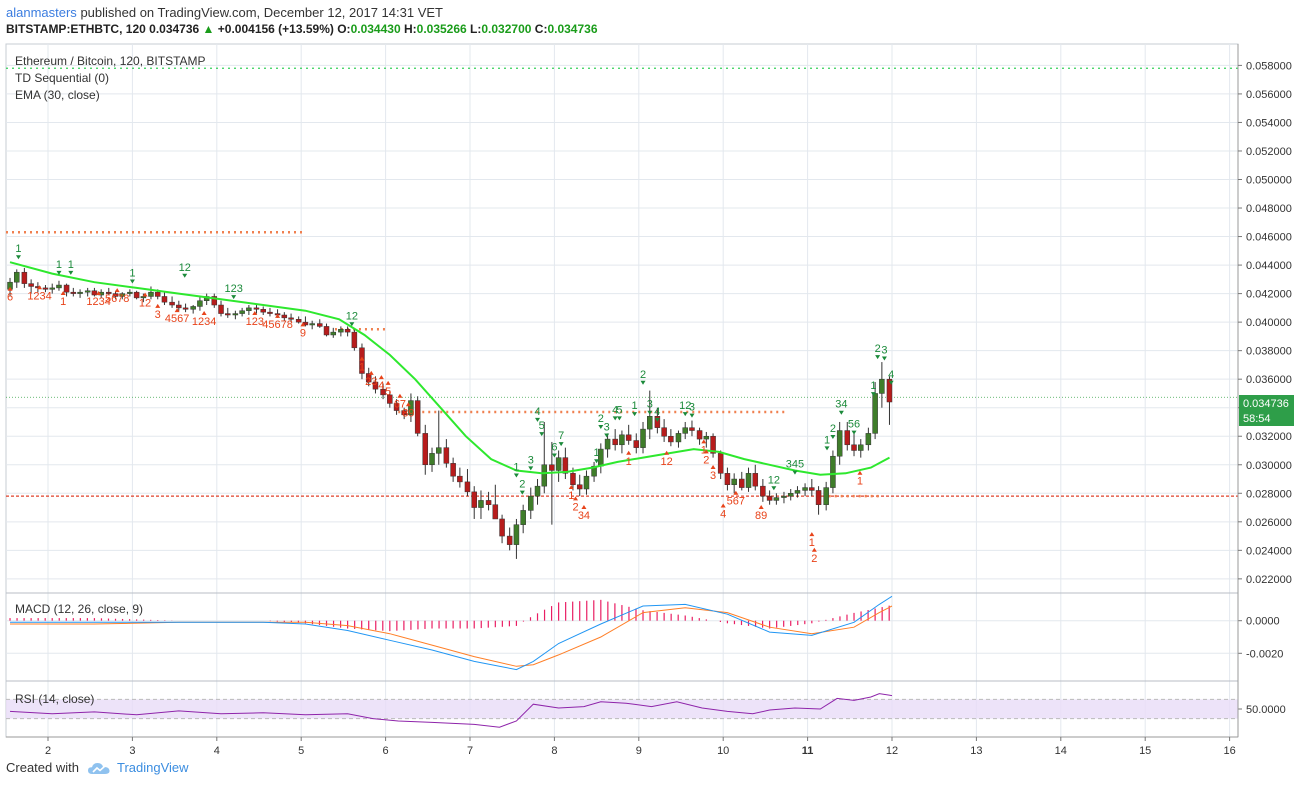 Image resolution: width=1300 pixels, height=786 pixels. Describe the element at coordinates (388, 392) in the screenshot. I see `td-count-buy: 5` at that location.